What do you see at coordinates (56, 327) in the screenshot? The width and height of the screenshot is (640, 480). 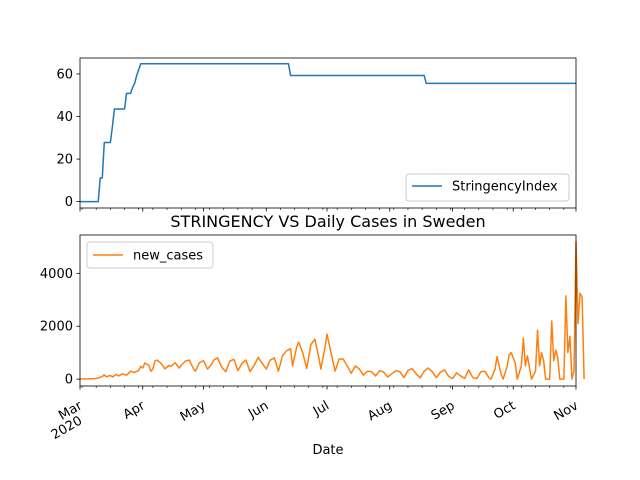 I see `cases-y-tick-label: 2000` at bounding box center [56, 327].